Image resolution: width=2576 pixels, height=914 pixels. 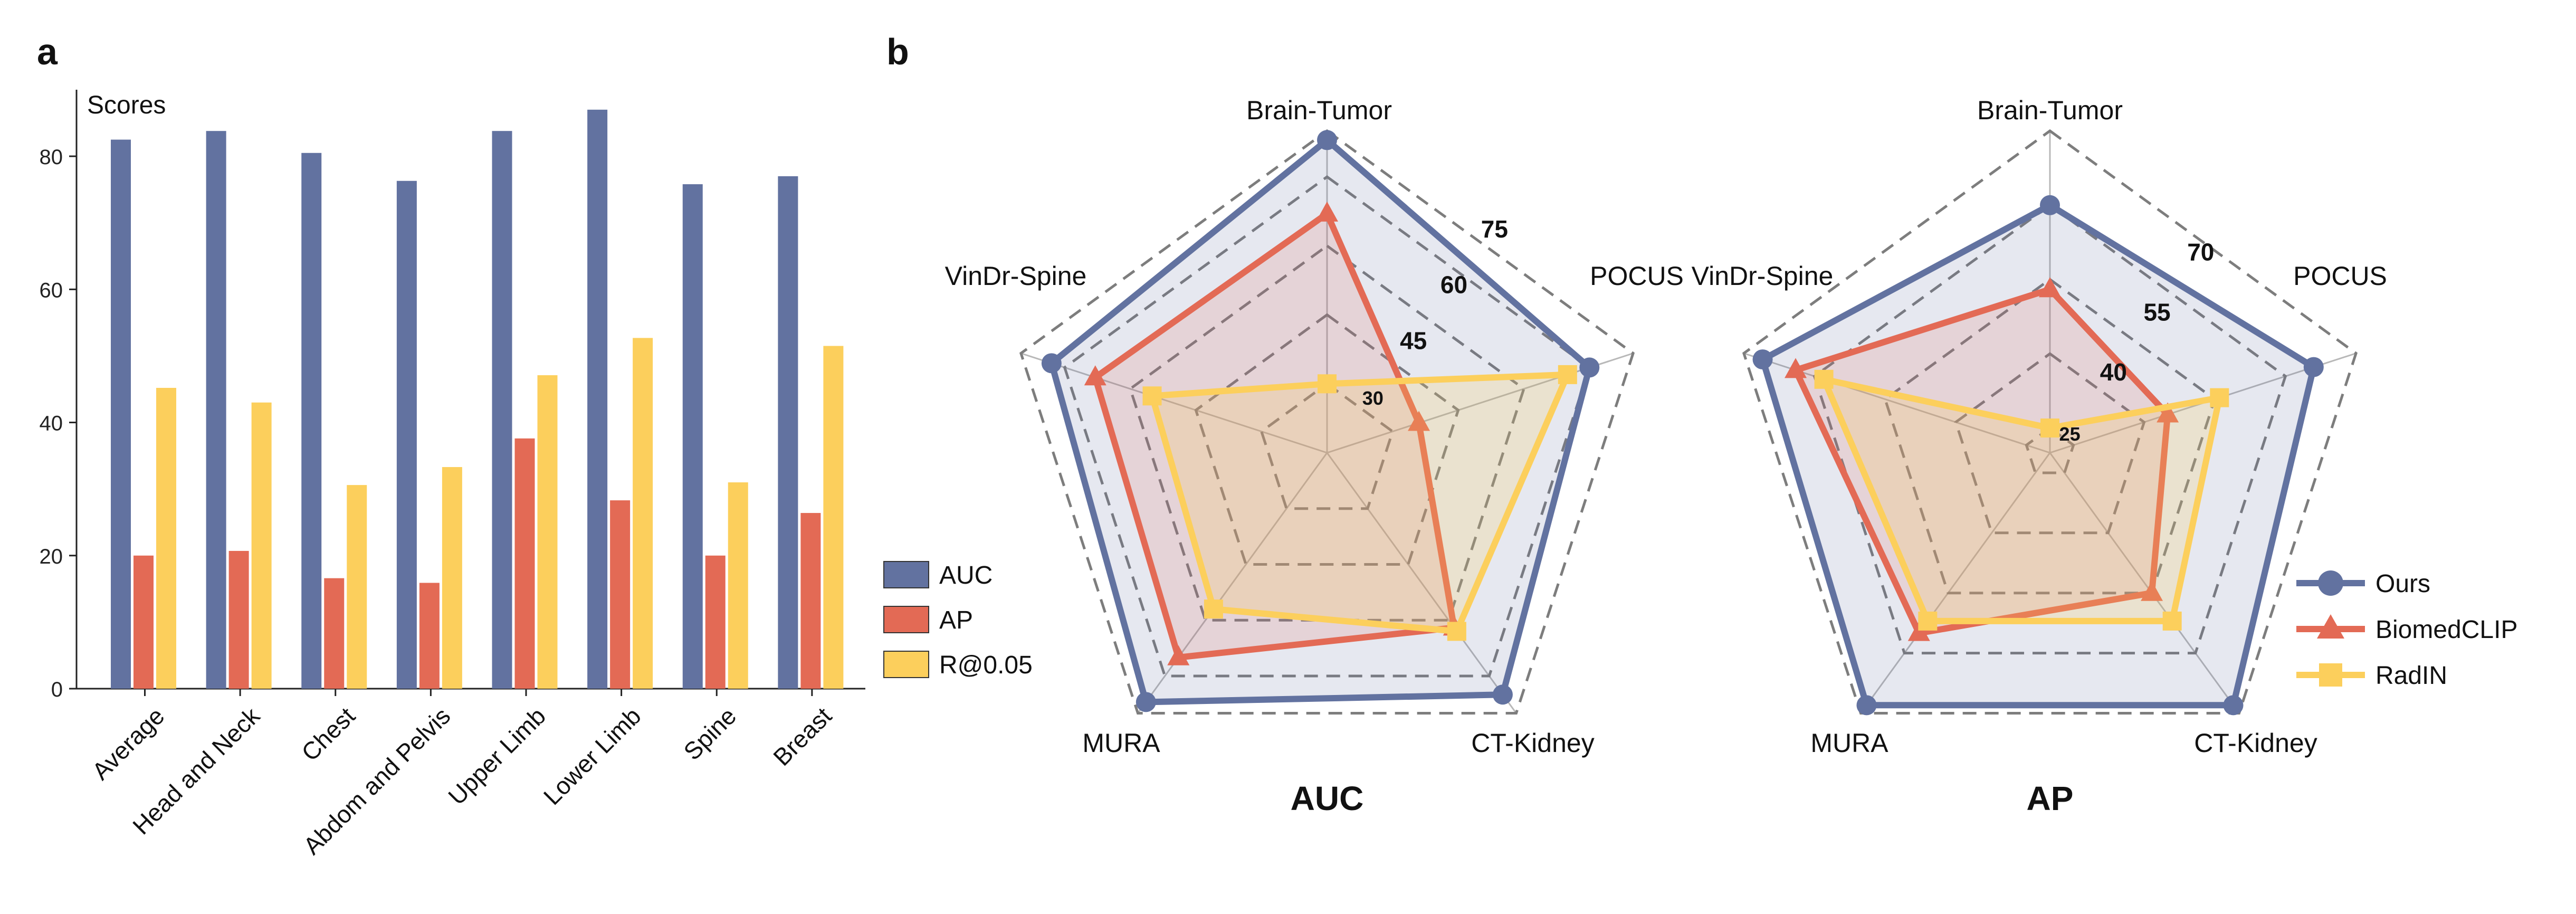 I want to click on y-tick-label: 60, so click(x=51, y=290).